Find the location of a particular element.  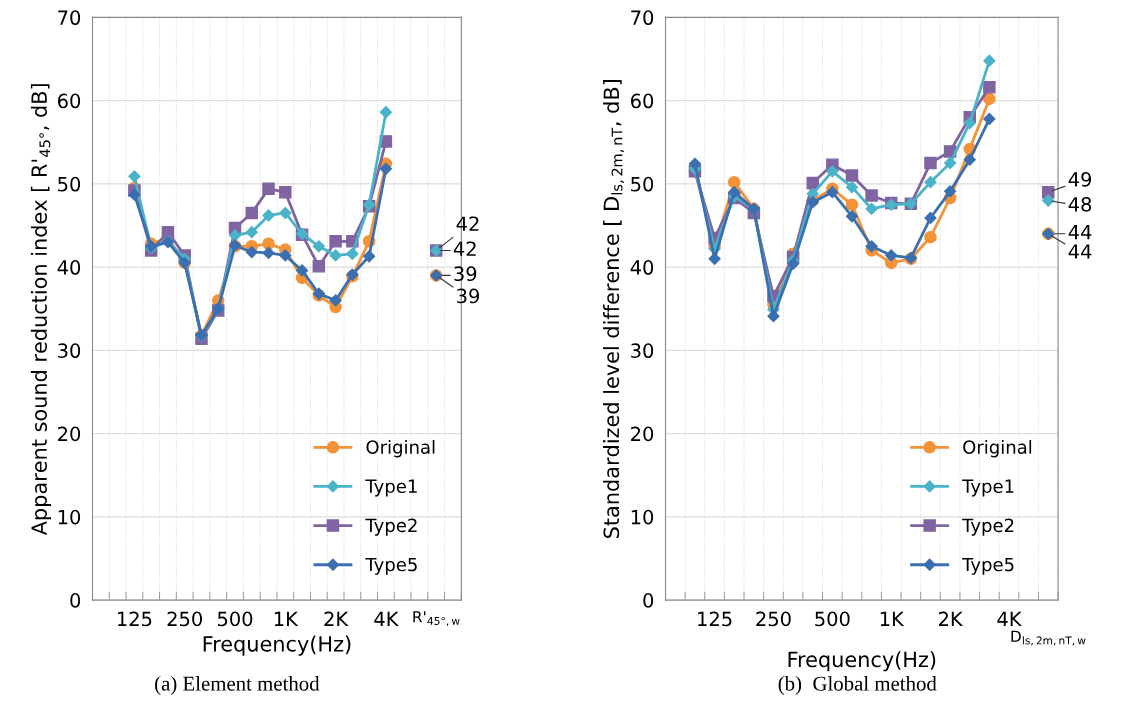

text: (b) Global method is located at coordinates (857, 685).